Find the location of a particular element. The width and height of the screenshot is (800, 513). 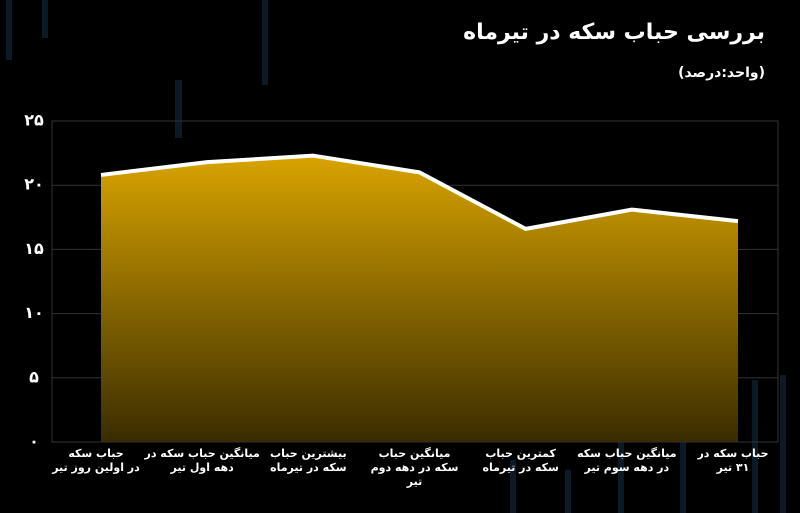

x-tick-label: حباب سکه در is located at coordinates (732, 453).